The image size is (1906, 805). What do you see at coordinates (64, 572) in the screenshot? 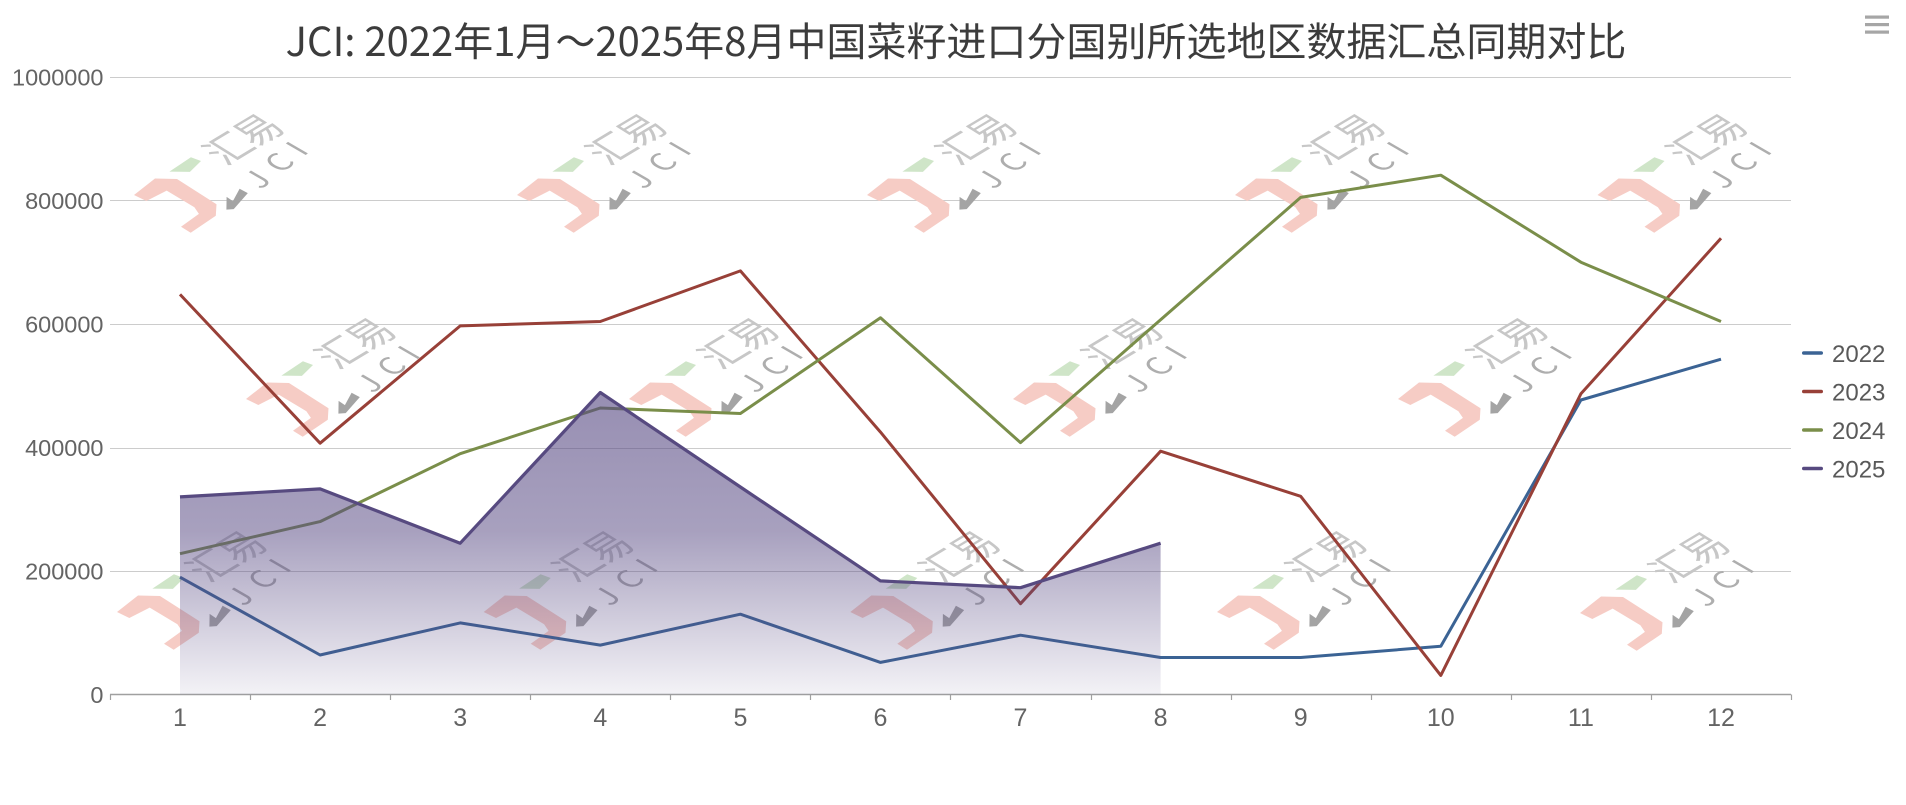
I see `svg-text: 200000` at bounding box center [64, 572].